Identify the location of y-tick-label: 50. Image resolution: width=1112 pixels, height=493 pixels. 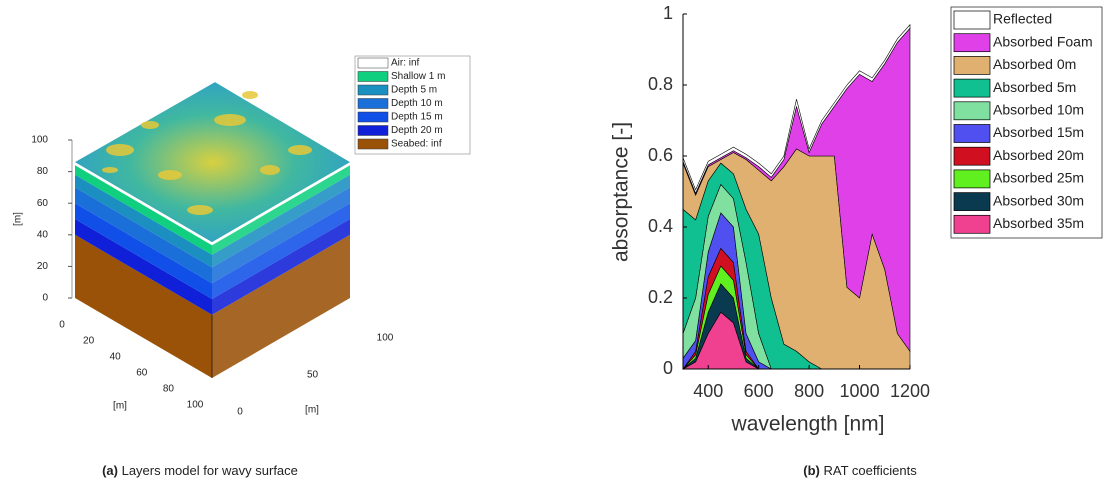
(313, 375).